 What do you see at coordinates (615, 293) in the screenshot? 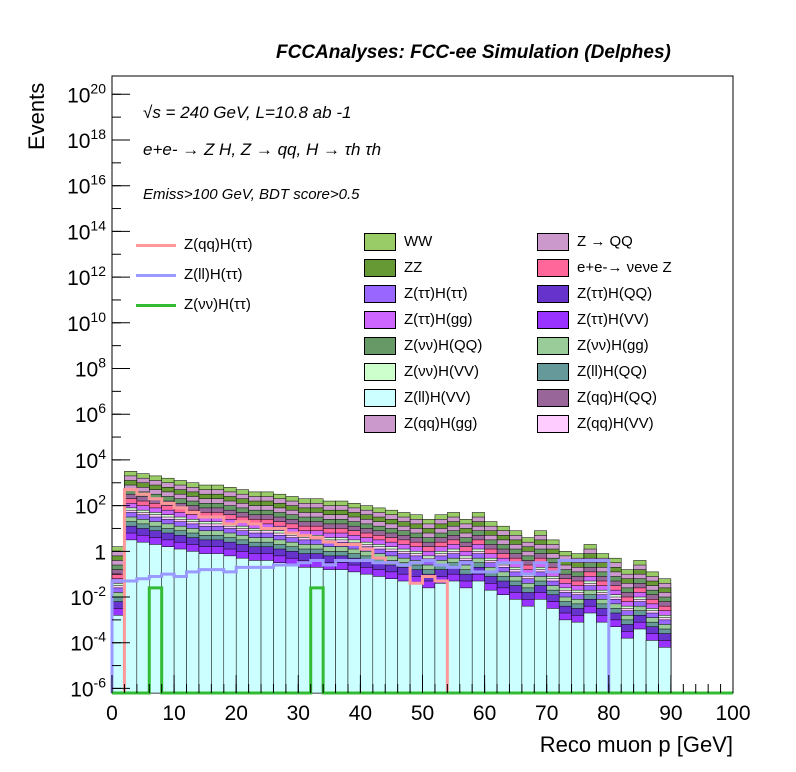
I see `legend-box-label: Z(ττ)H(QQ)` at bounding box center [615, 293].